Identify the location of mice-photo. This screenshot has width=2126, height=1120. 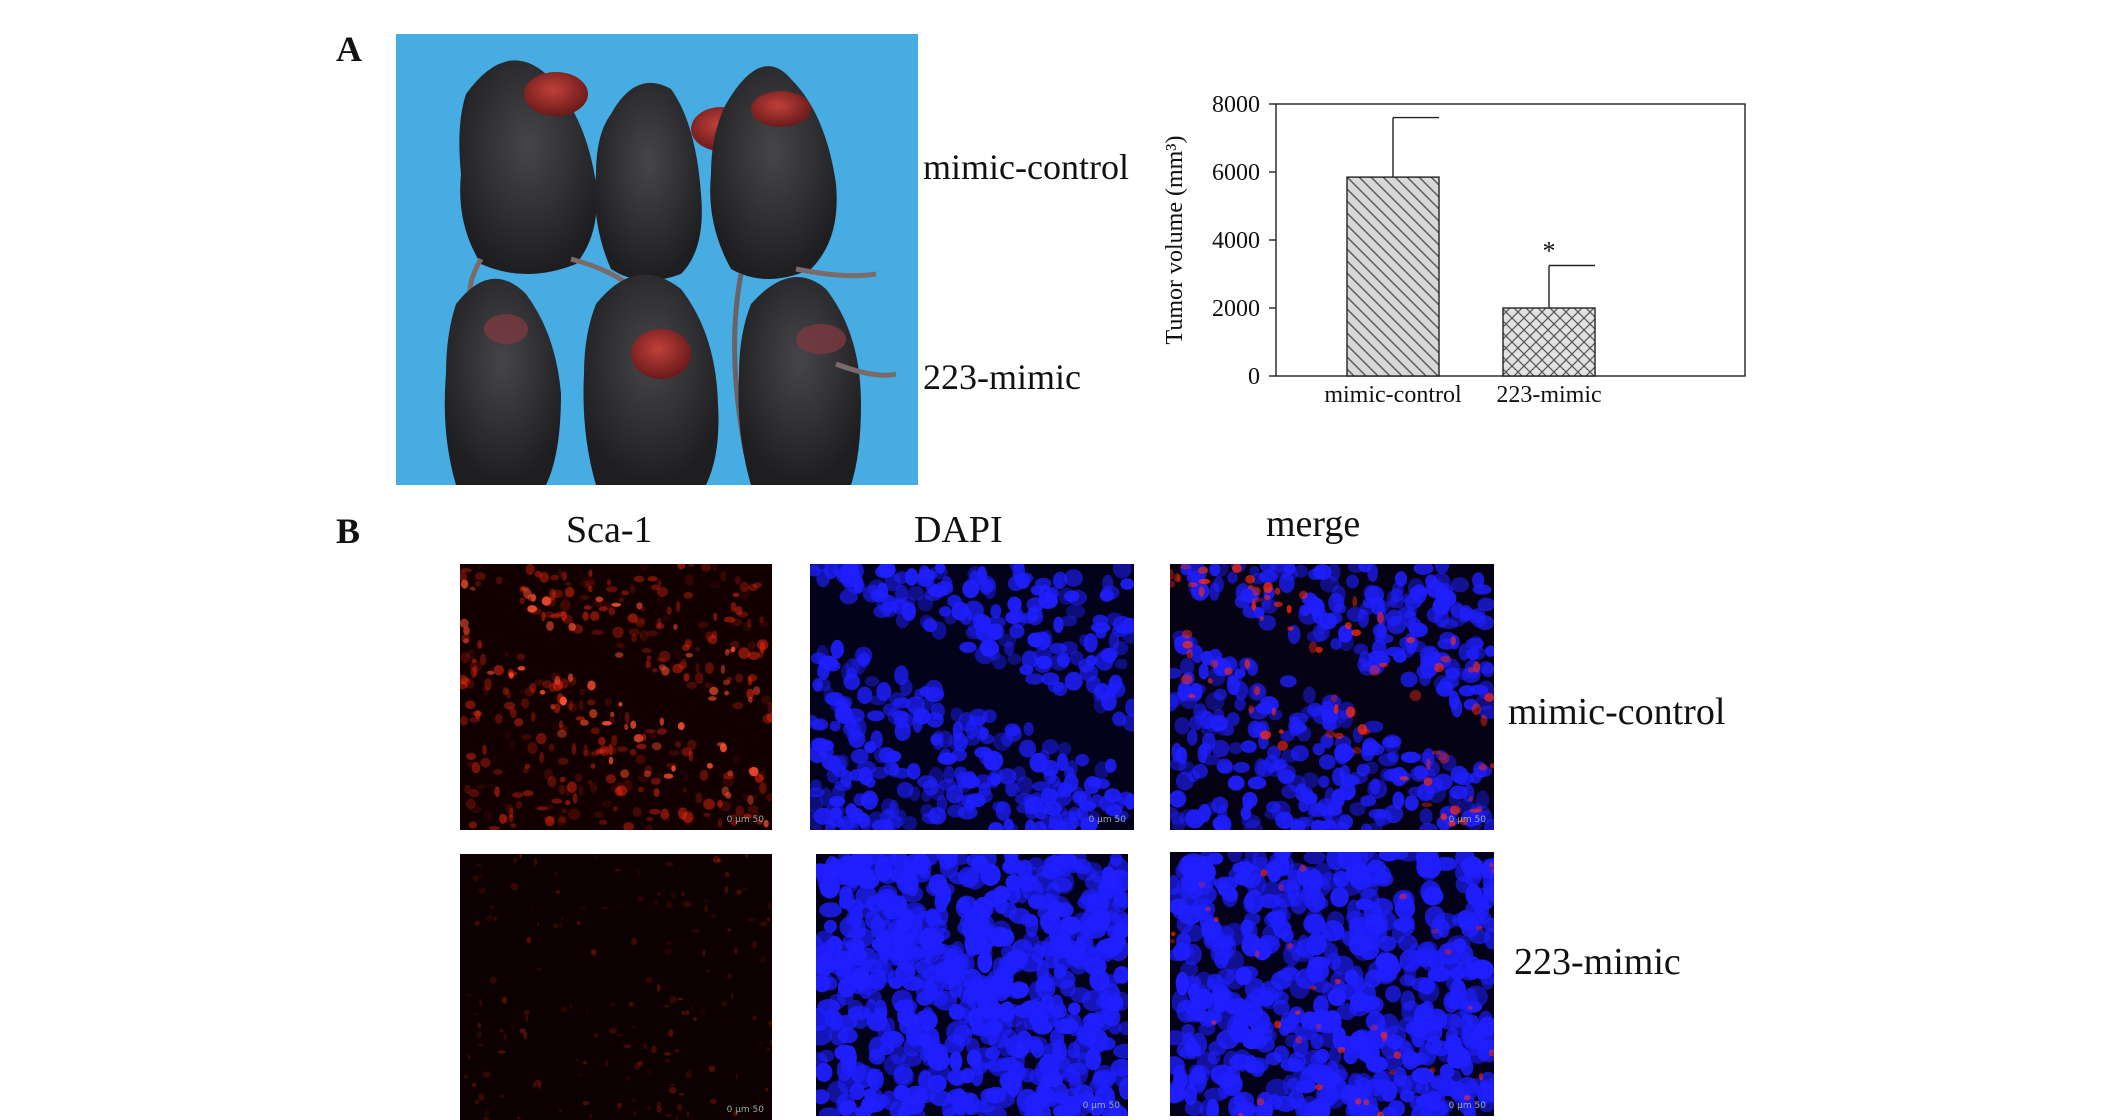
(657, 259).